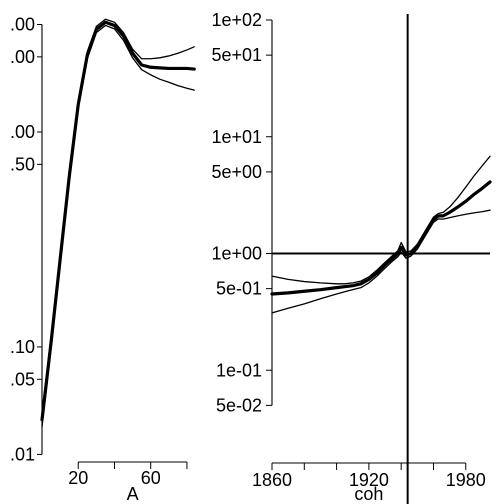 The width and height of the screenshot is (504, 504). I want to click on cohort-x-tick-label: 1920, so click(369, 480).